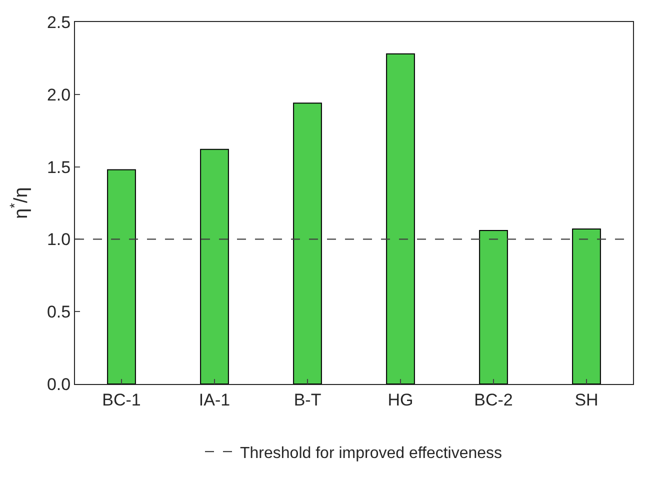  What do you see at coordinates (58, 167) in the screenshot?
I see `y-tick-label: 1.5` at bounding box center [58, 167].